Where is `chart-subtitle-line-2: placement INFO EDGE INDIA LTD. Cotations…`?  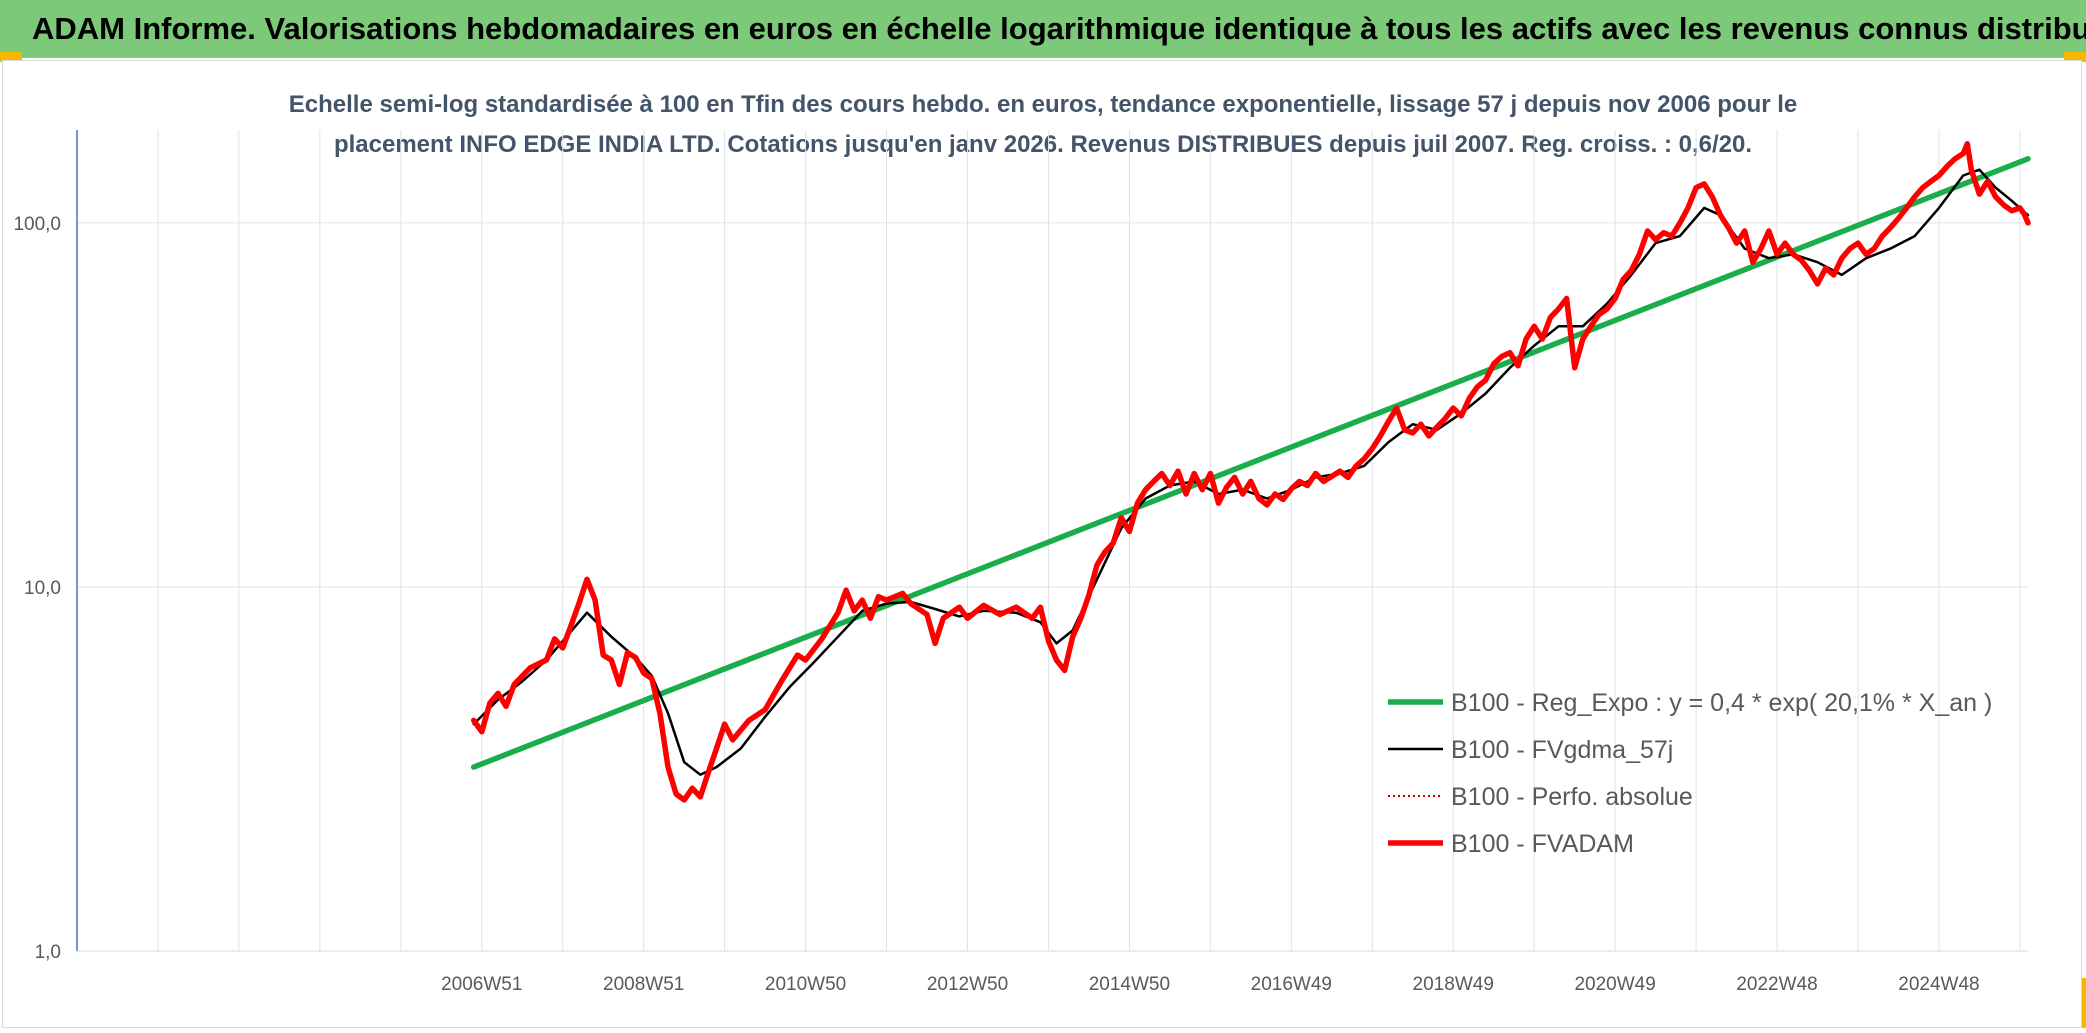 chart-subtitle-line-2: placement INFO EDGE INDIA LTD. Cotations… is located at coordinates (1043, 144).